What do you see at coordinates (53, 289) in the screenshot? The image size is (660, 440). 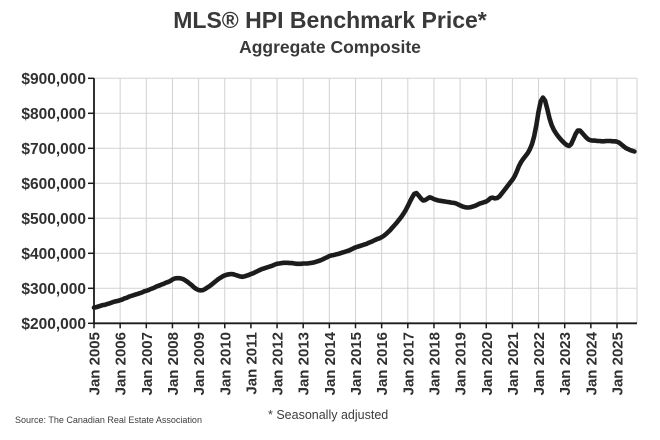 I see `y-axis-label: $300,000` at bounding box center [53, 289].